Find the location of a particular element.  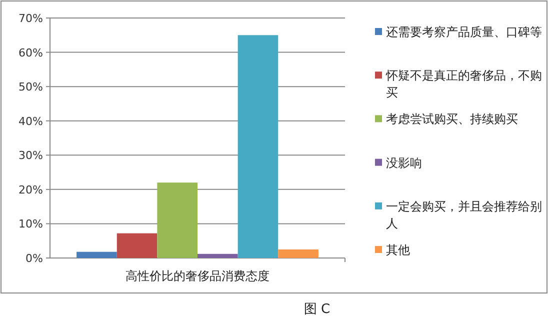

legend-label: 还需要考察产品质量、口碑等 is located at coordinates (464, 32).